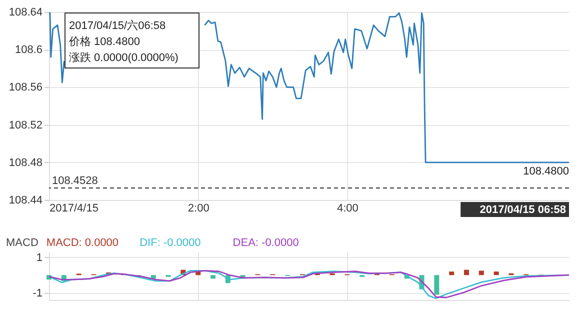 Image resolution: width=582 pixels, height=322 pixels. What do you see at coordinates (523, 210) in the screenshot?
I see `text: 2017/04/15 06:58` at bounding box center [523, 210].